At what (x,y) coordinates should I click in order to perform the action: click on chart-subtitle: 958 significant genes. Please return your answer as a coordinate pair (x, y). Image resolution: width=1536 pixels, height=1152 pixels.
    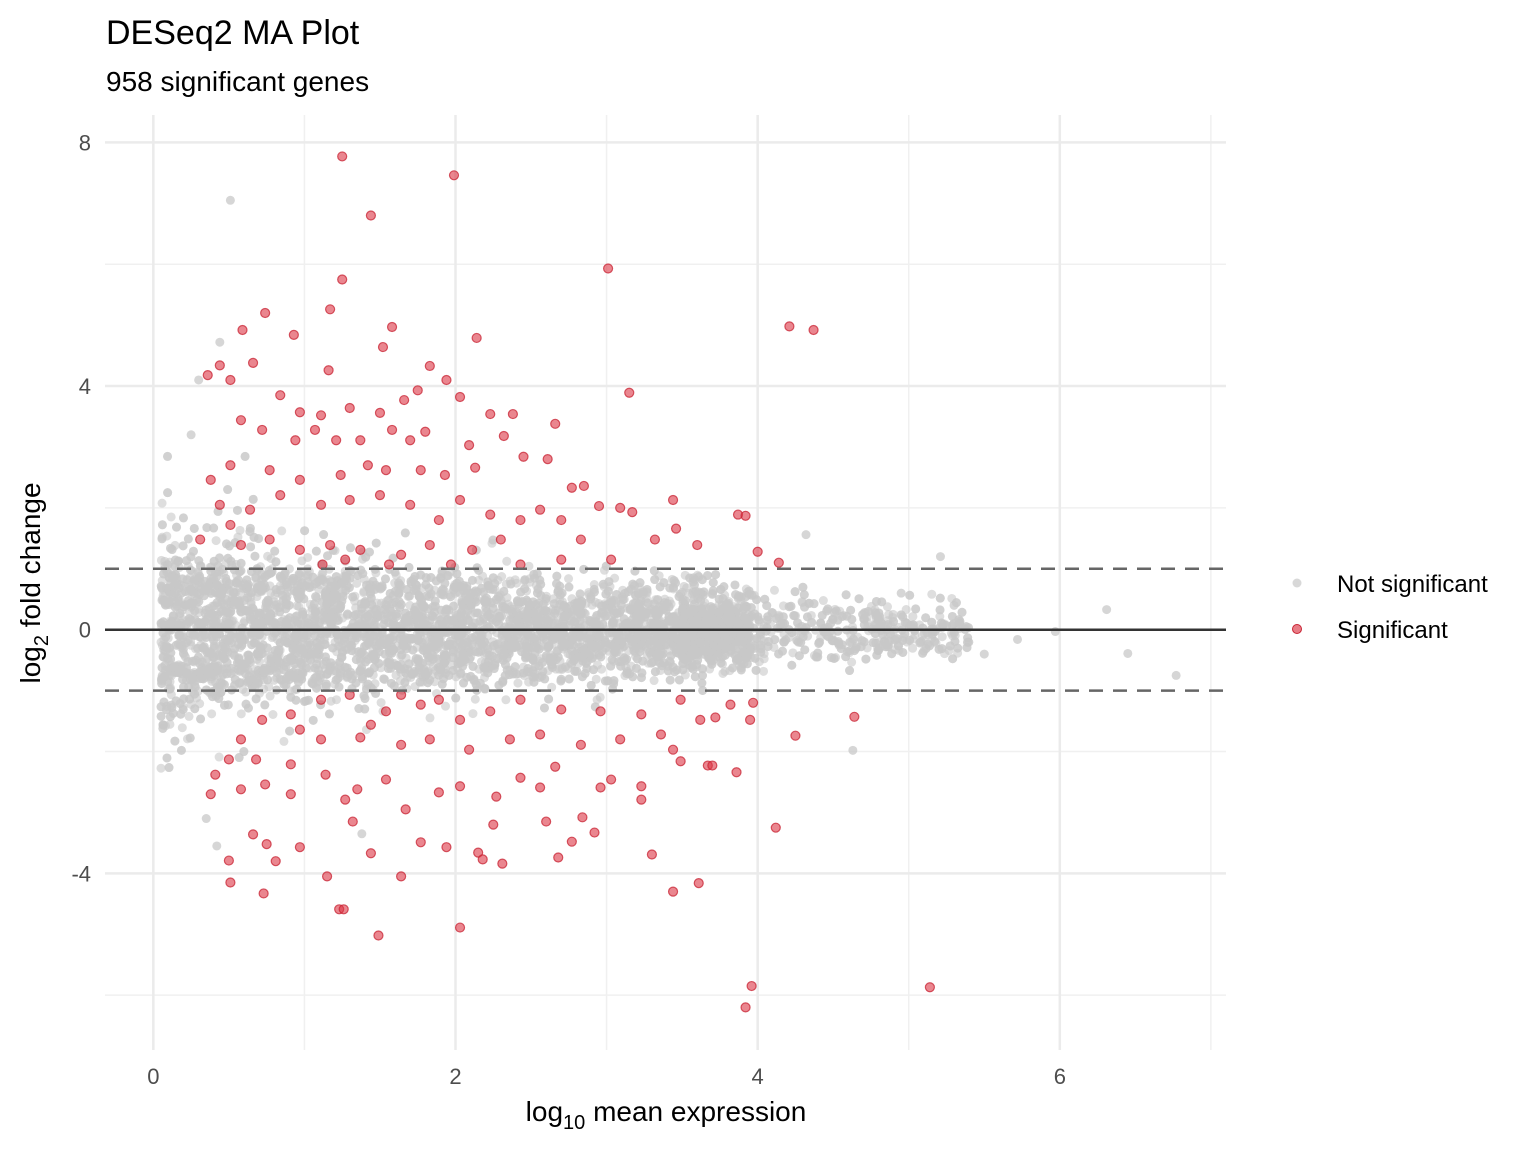
    Looking at the image, I should click on (237, 81).